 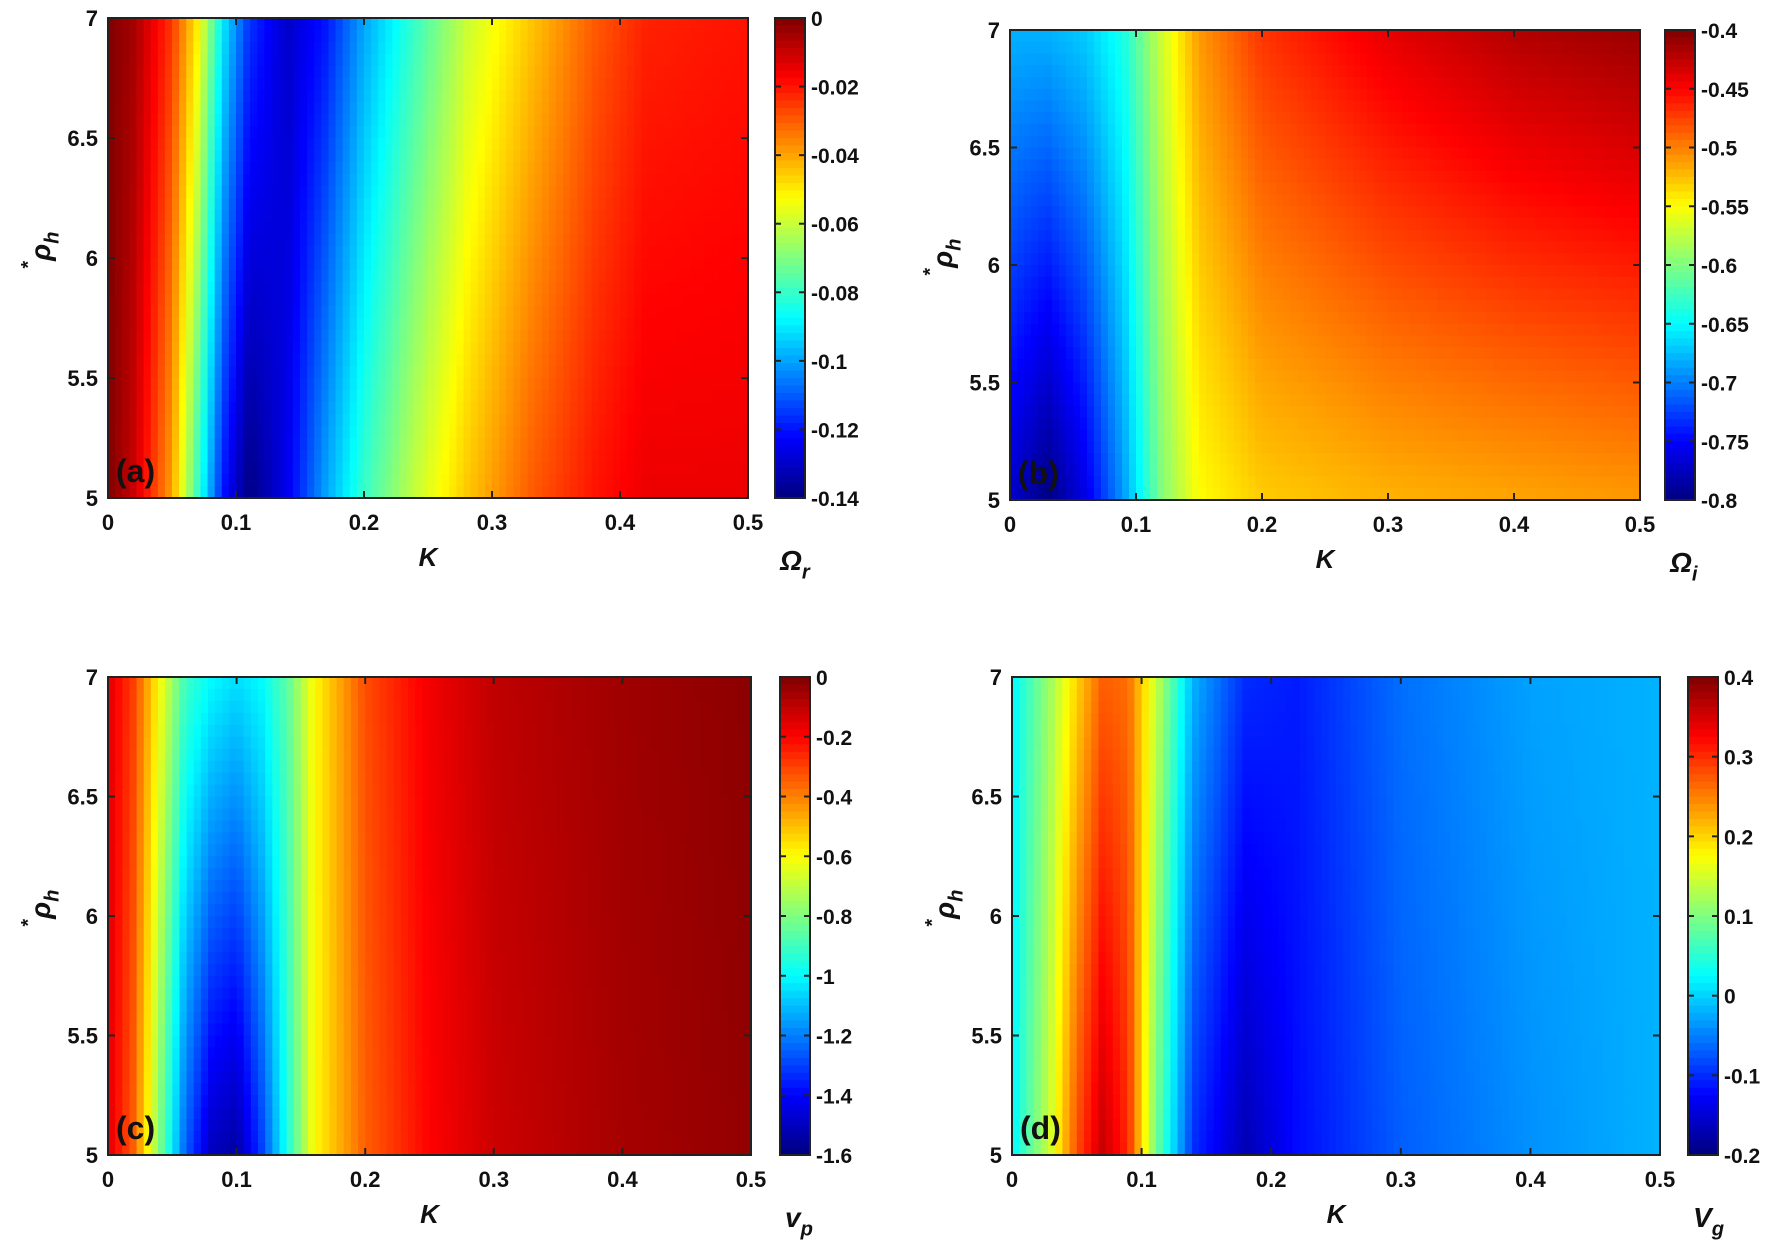 I want to click on x-tick-label-0: 0.2, so click(x=364, y=522).